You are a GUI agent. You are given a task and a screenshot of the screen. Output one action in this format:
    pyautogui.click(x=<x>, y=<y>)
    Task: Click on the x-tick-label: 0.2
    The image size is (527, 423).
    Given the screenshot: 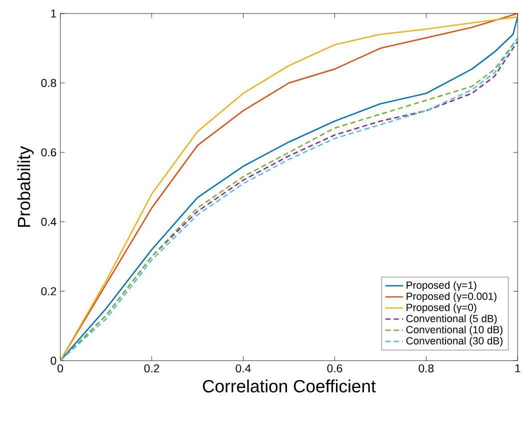 What is the action you would take?
    pyautogui.click(x=152, y=368)
    